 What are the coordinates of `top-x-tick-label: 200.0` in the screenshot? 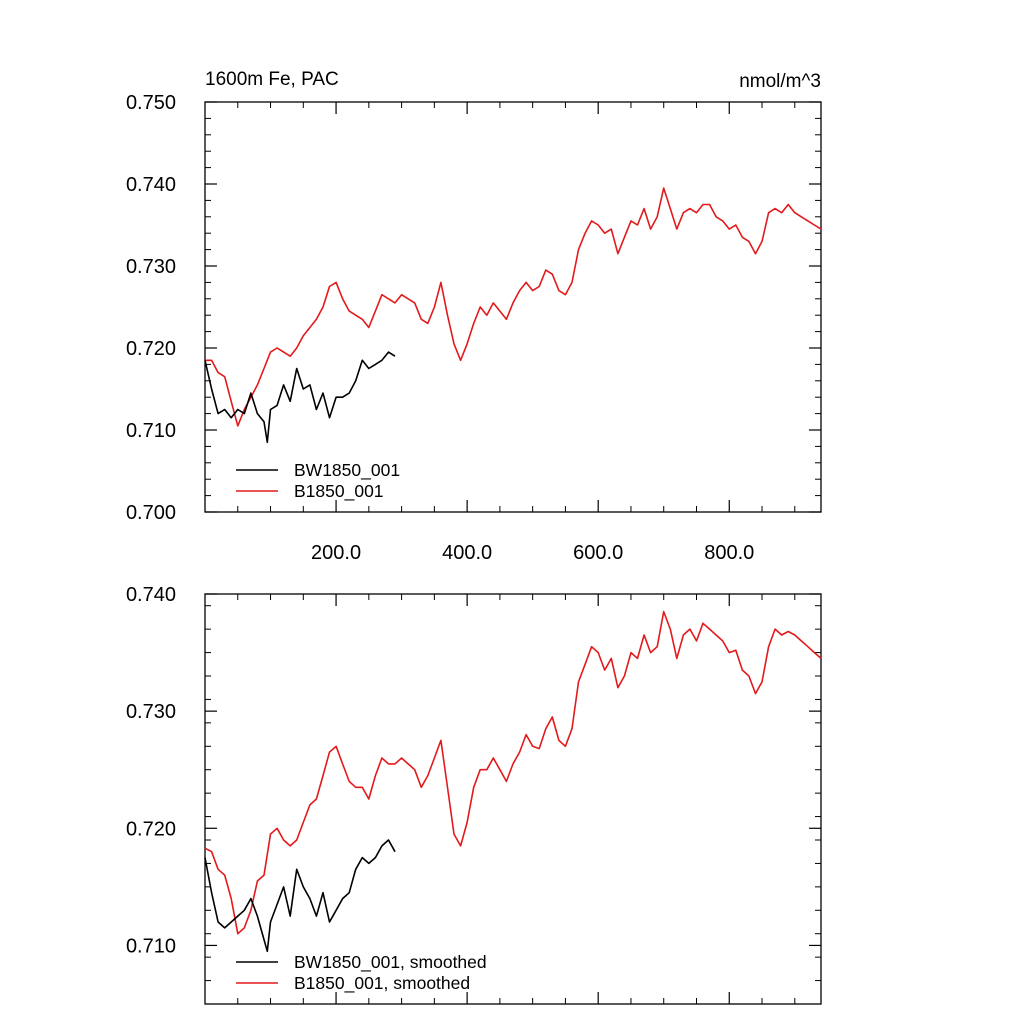 It's located at (336, 553).